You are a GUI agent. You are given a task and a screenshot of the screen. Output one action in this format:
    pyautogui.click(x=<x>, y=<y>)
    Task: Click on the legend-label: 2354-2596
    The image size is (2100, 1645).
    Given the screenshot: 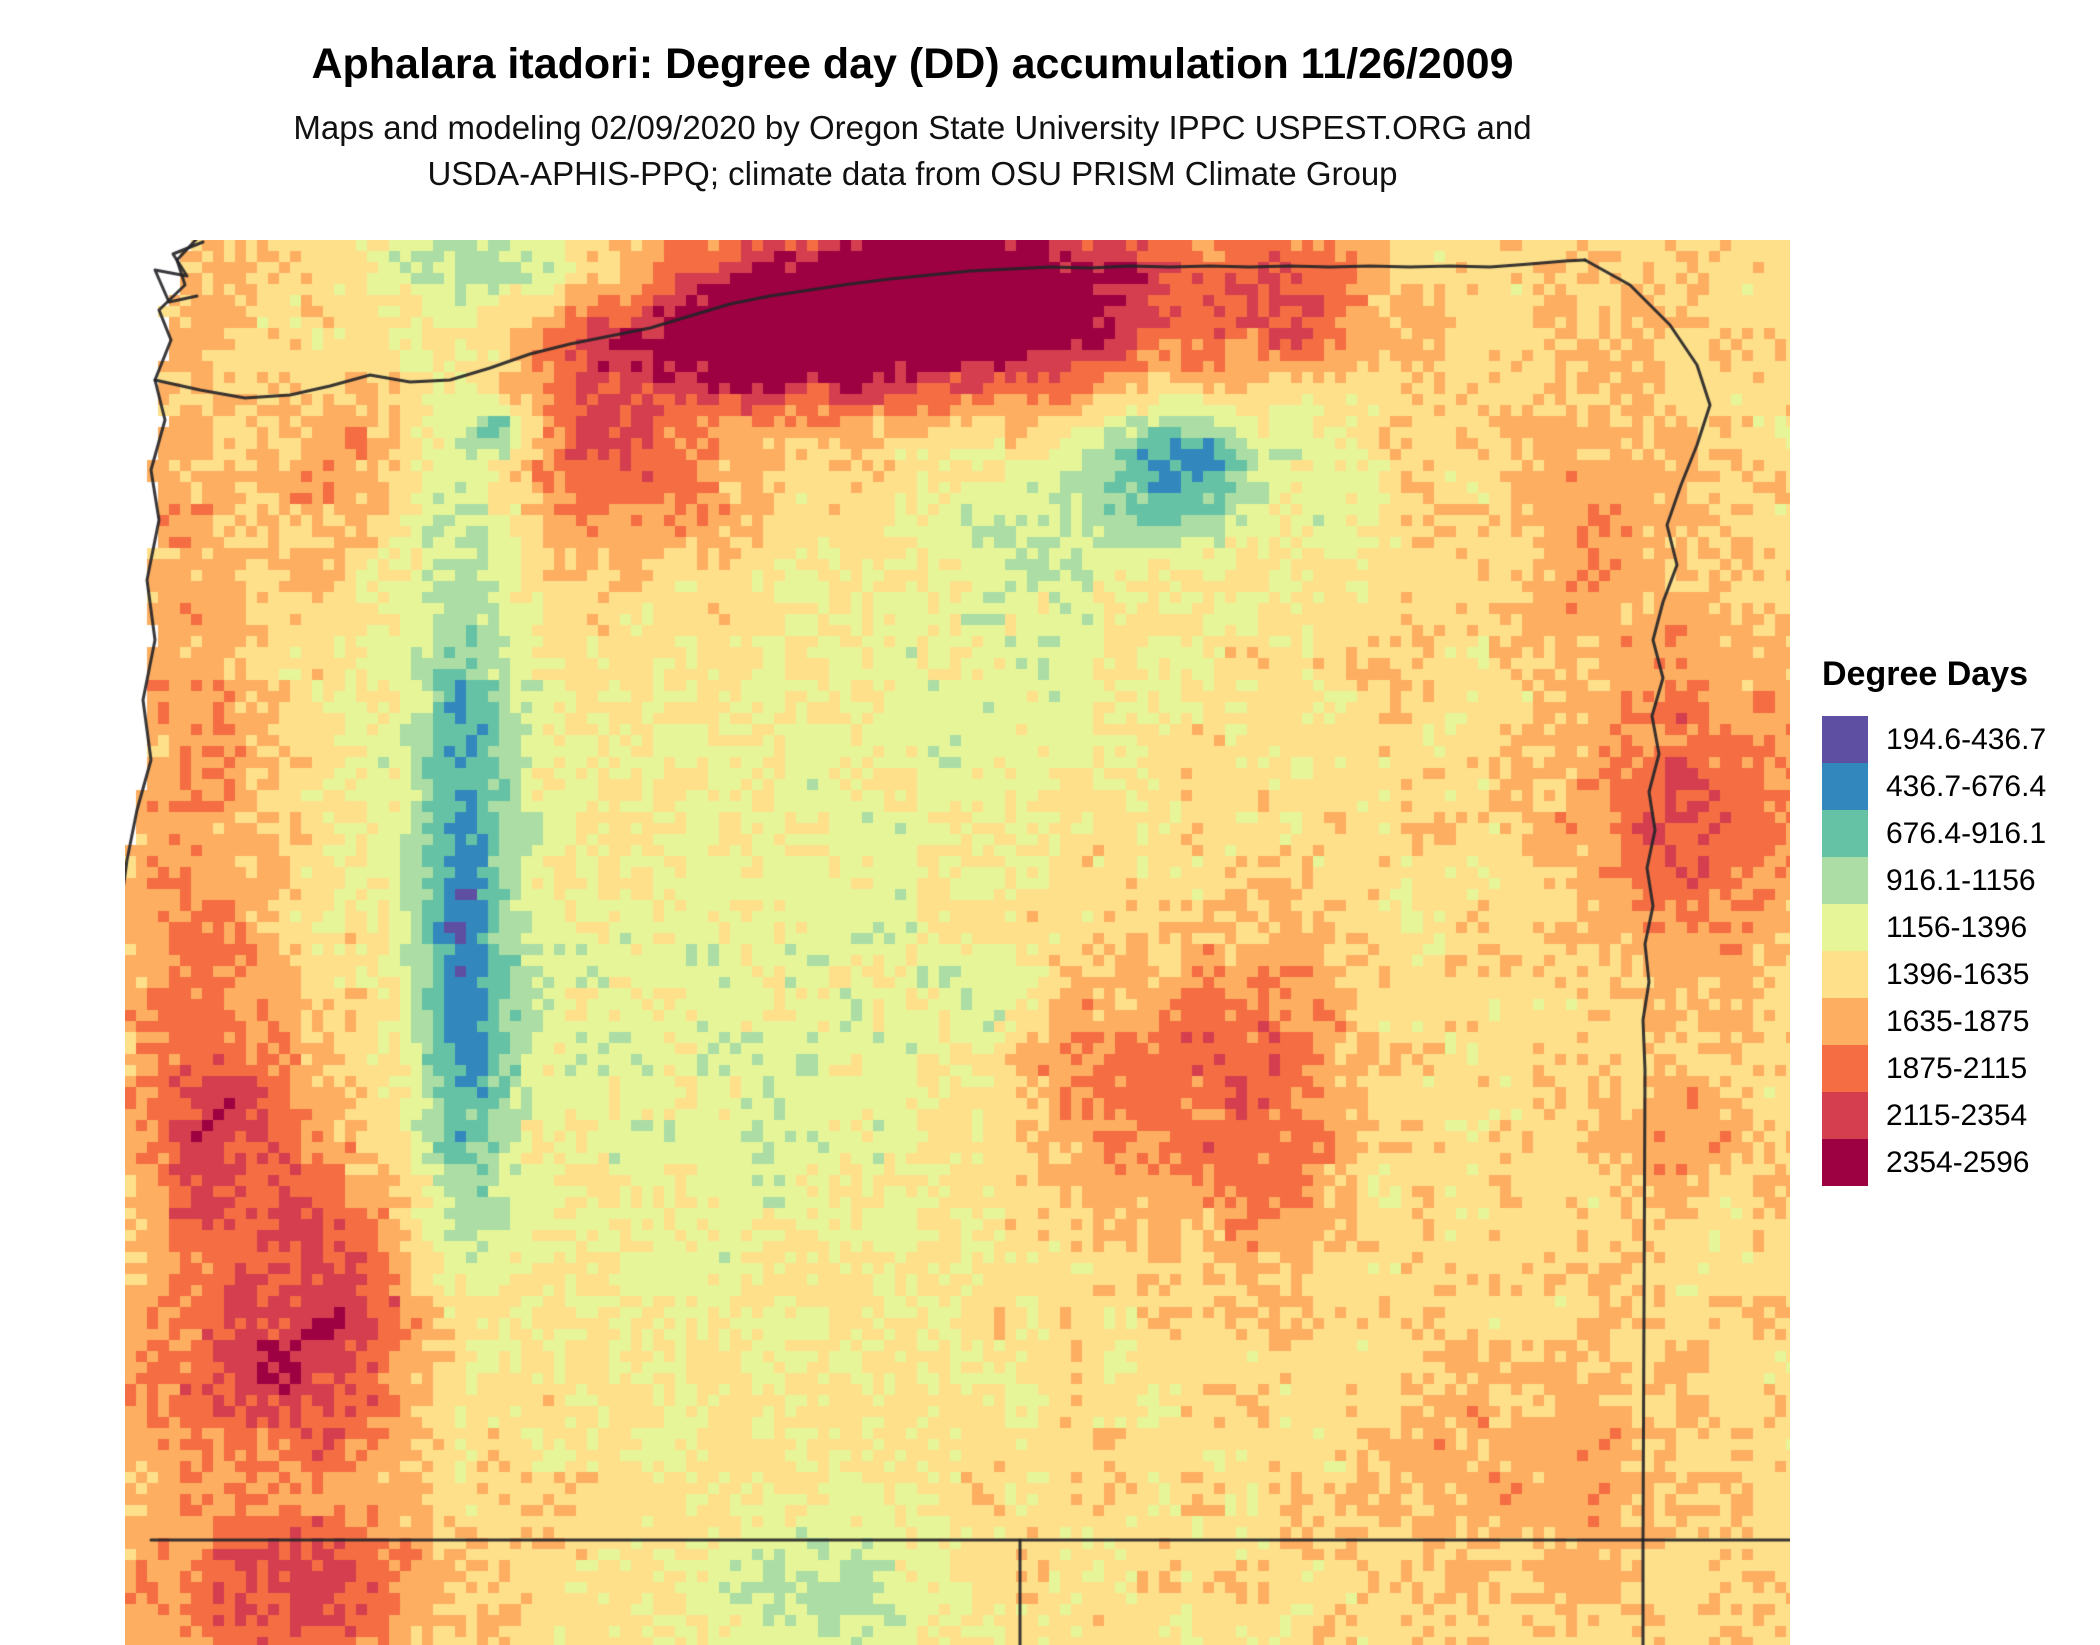 What is the action you would take?
    pyautogui.click(x=1958, y=1162)
    